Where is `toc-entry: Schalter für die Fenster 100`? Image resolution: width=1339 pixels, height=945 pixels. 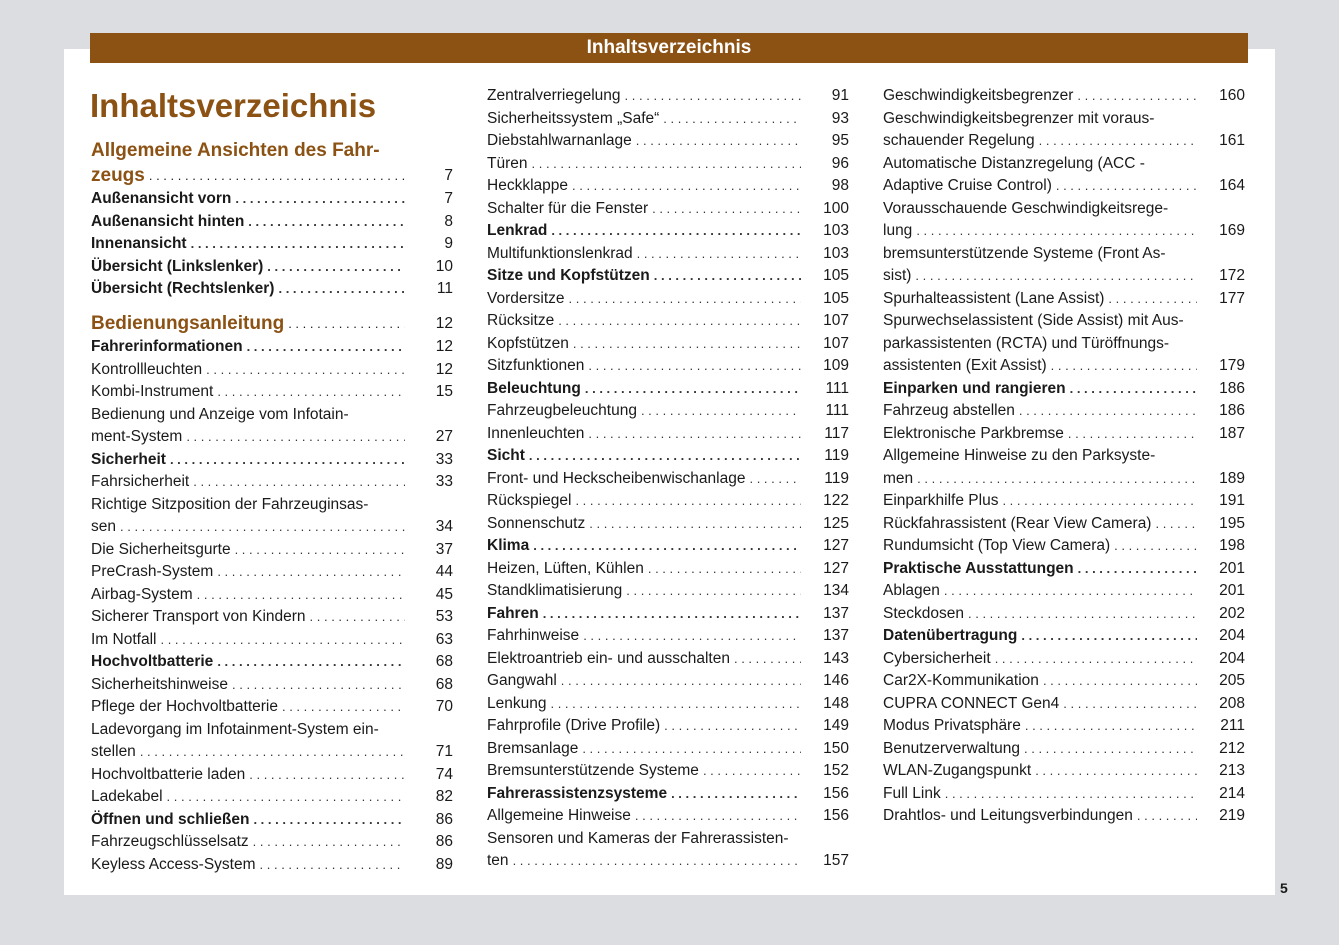
toc-entry: Schalter für die Fenster 100 is located at coordinates (670, 209).